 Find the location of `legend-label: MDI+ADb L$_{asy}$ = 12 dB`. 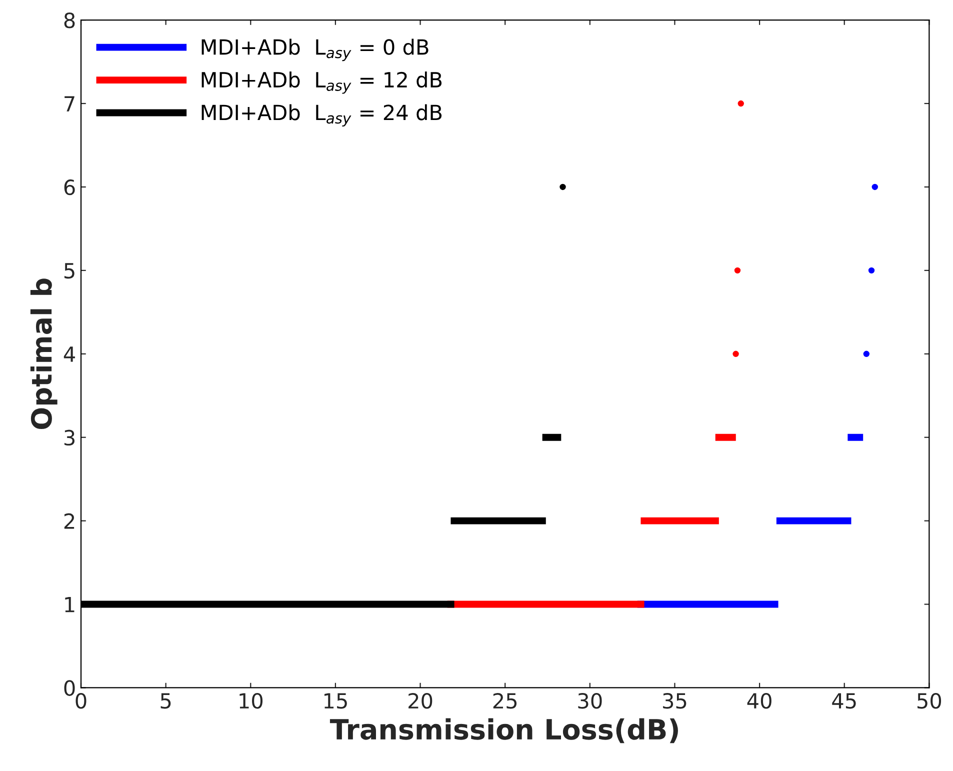

legend-label: MDI+ADb L$_{asy}$ = 12 dB is located at coordinates (322, 83).